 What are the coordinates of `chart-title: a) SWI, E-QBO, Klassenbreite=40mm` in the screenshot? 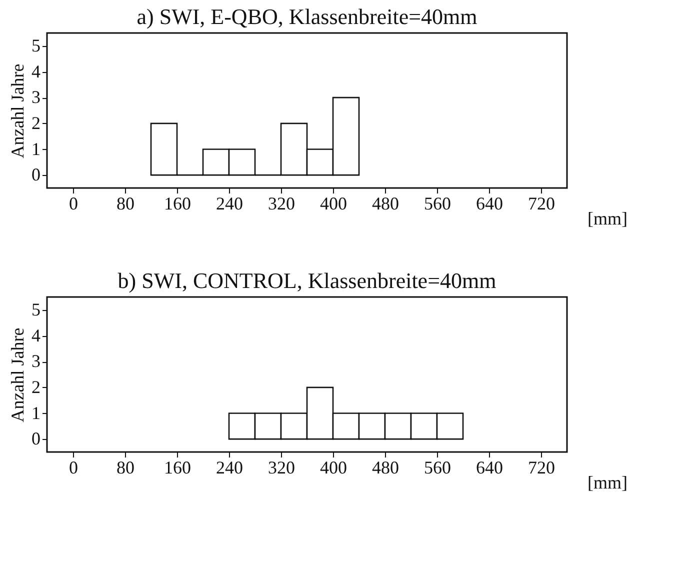 It's located at (307, 16).